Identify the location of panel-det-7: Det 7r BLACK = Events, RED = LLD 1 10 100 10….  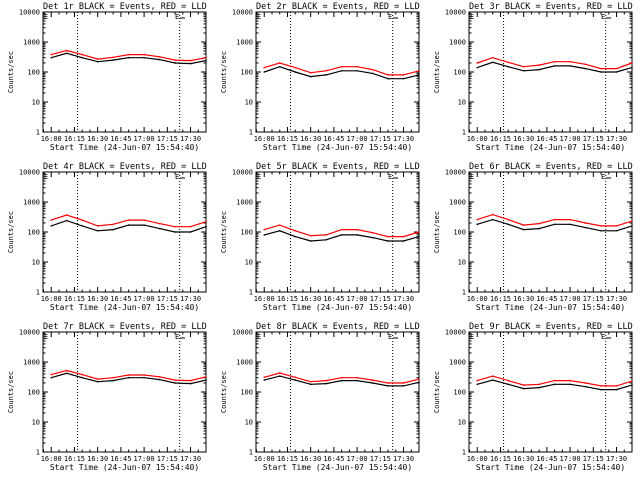
(107, 397).